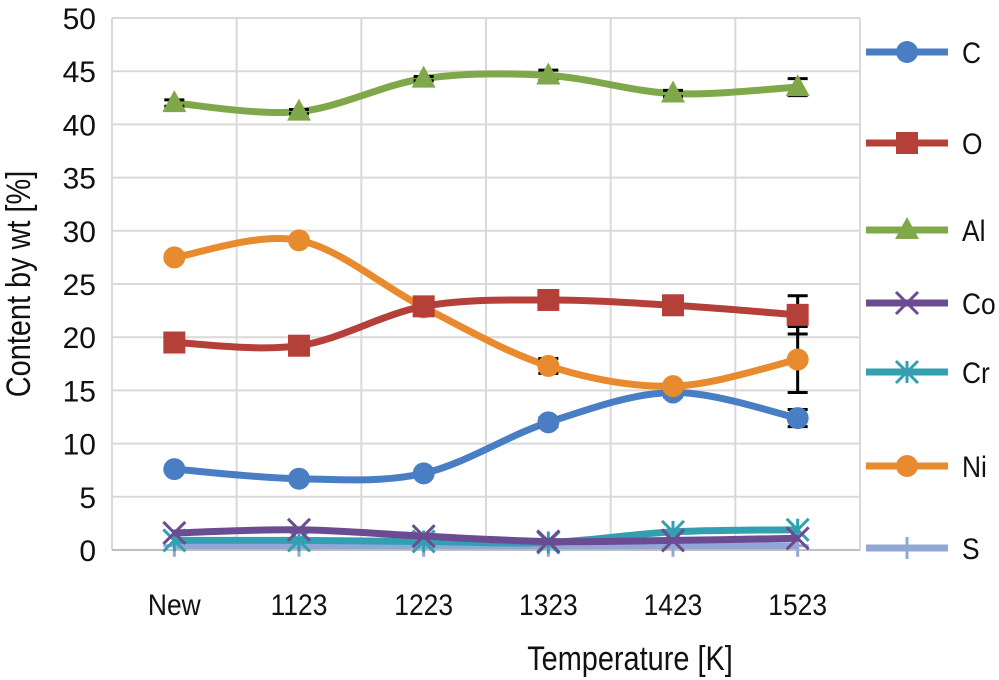 This screenshot has height=680, width=999. I want to click on series-O, so click(486, 322).